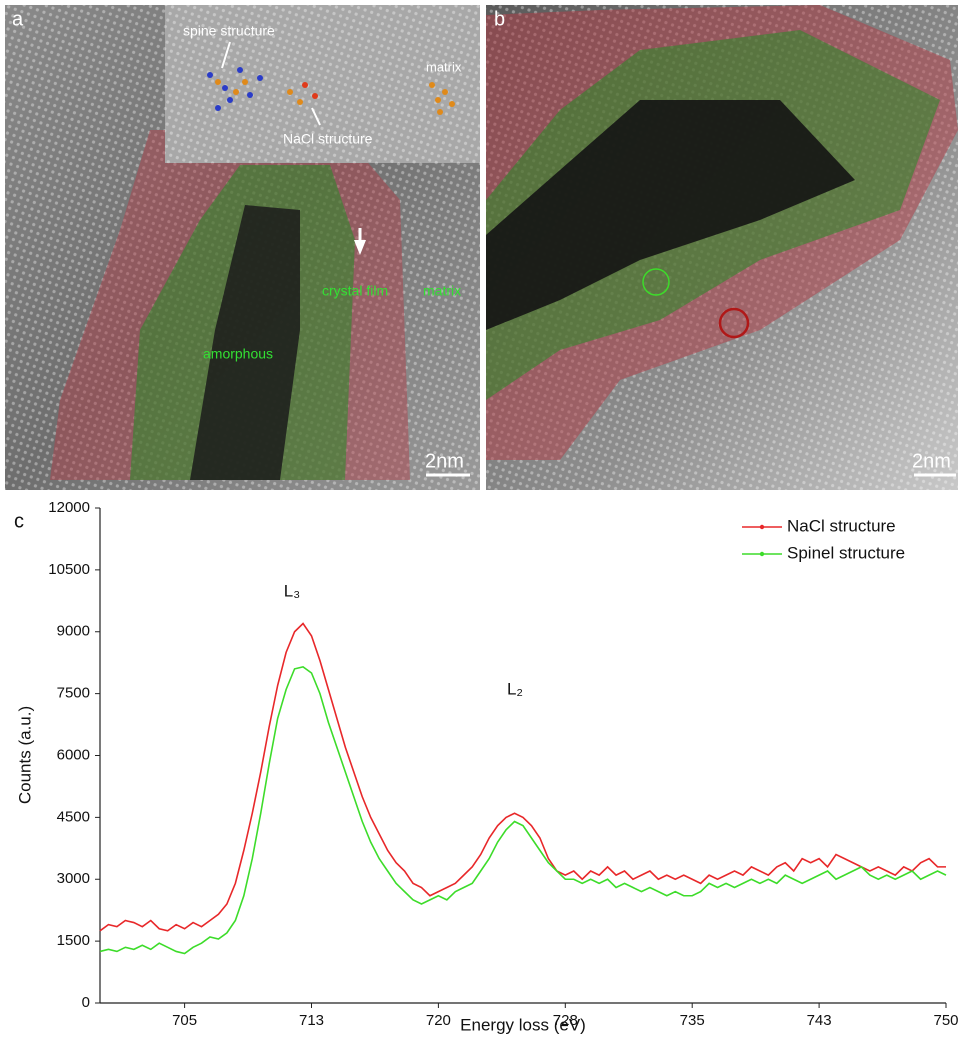 Image resolution: width=961 pixels, height=1043 pixels. What do you see at coordinates (945, 1020) in the screenshot?
I see `x-tick-label: 750` at bounding box center [945, 1020].